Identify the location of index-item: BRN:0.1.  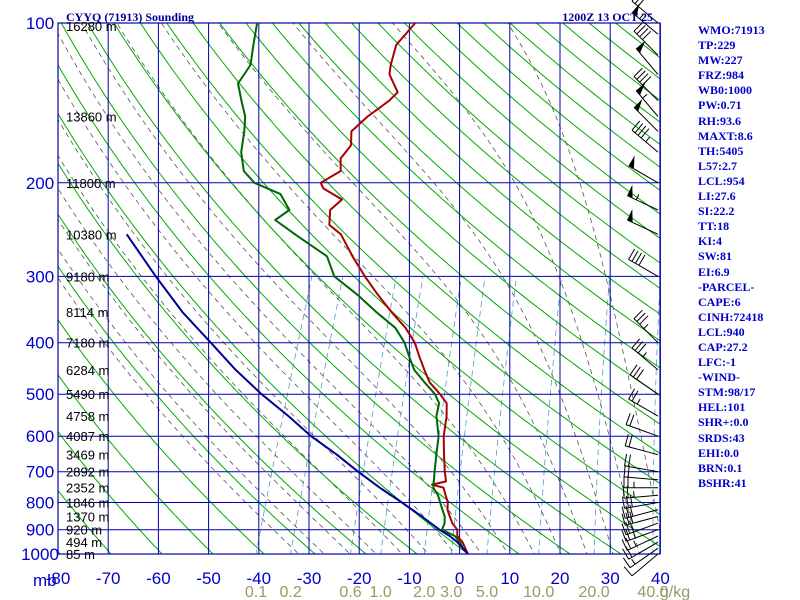
(720, 467).